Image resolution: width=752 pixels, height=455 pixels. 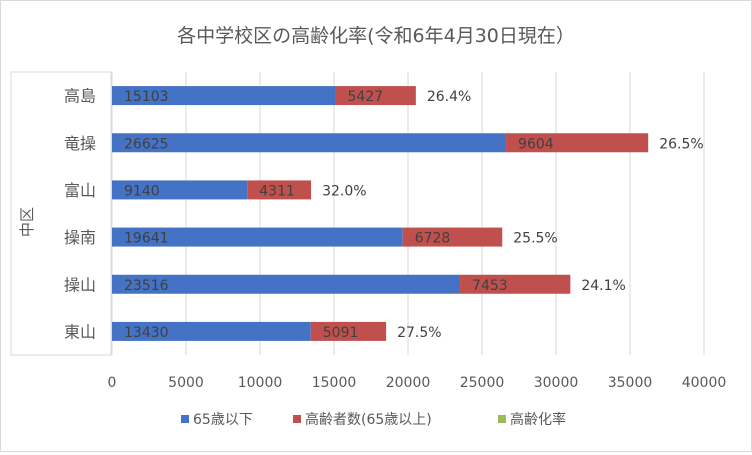 What do you see at coordinates (556, 383) in the screenshot?
I see `x-tick-label: 30000` at bounding box center [556, 383].